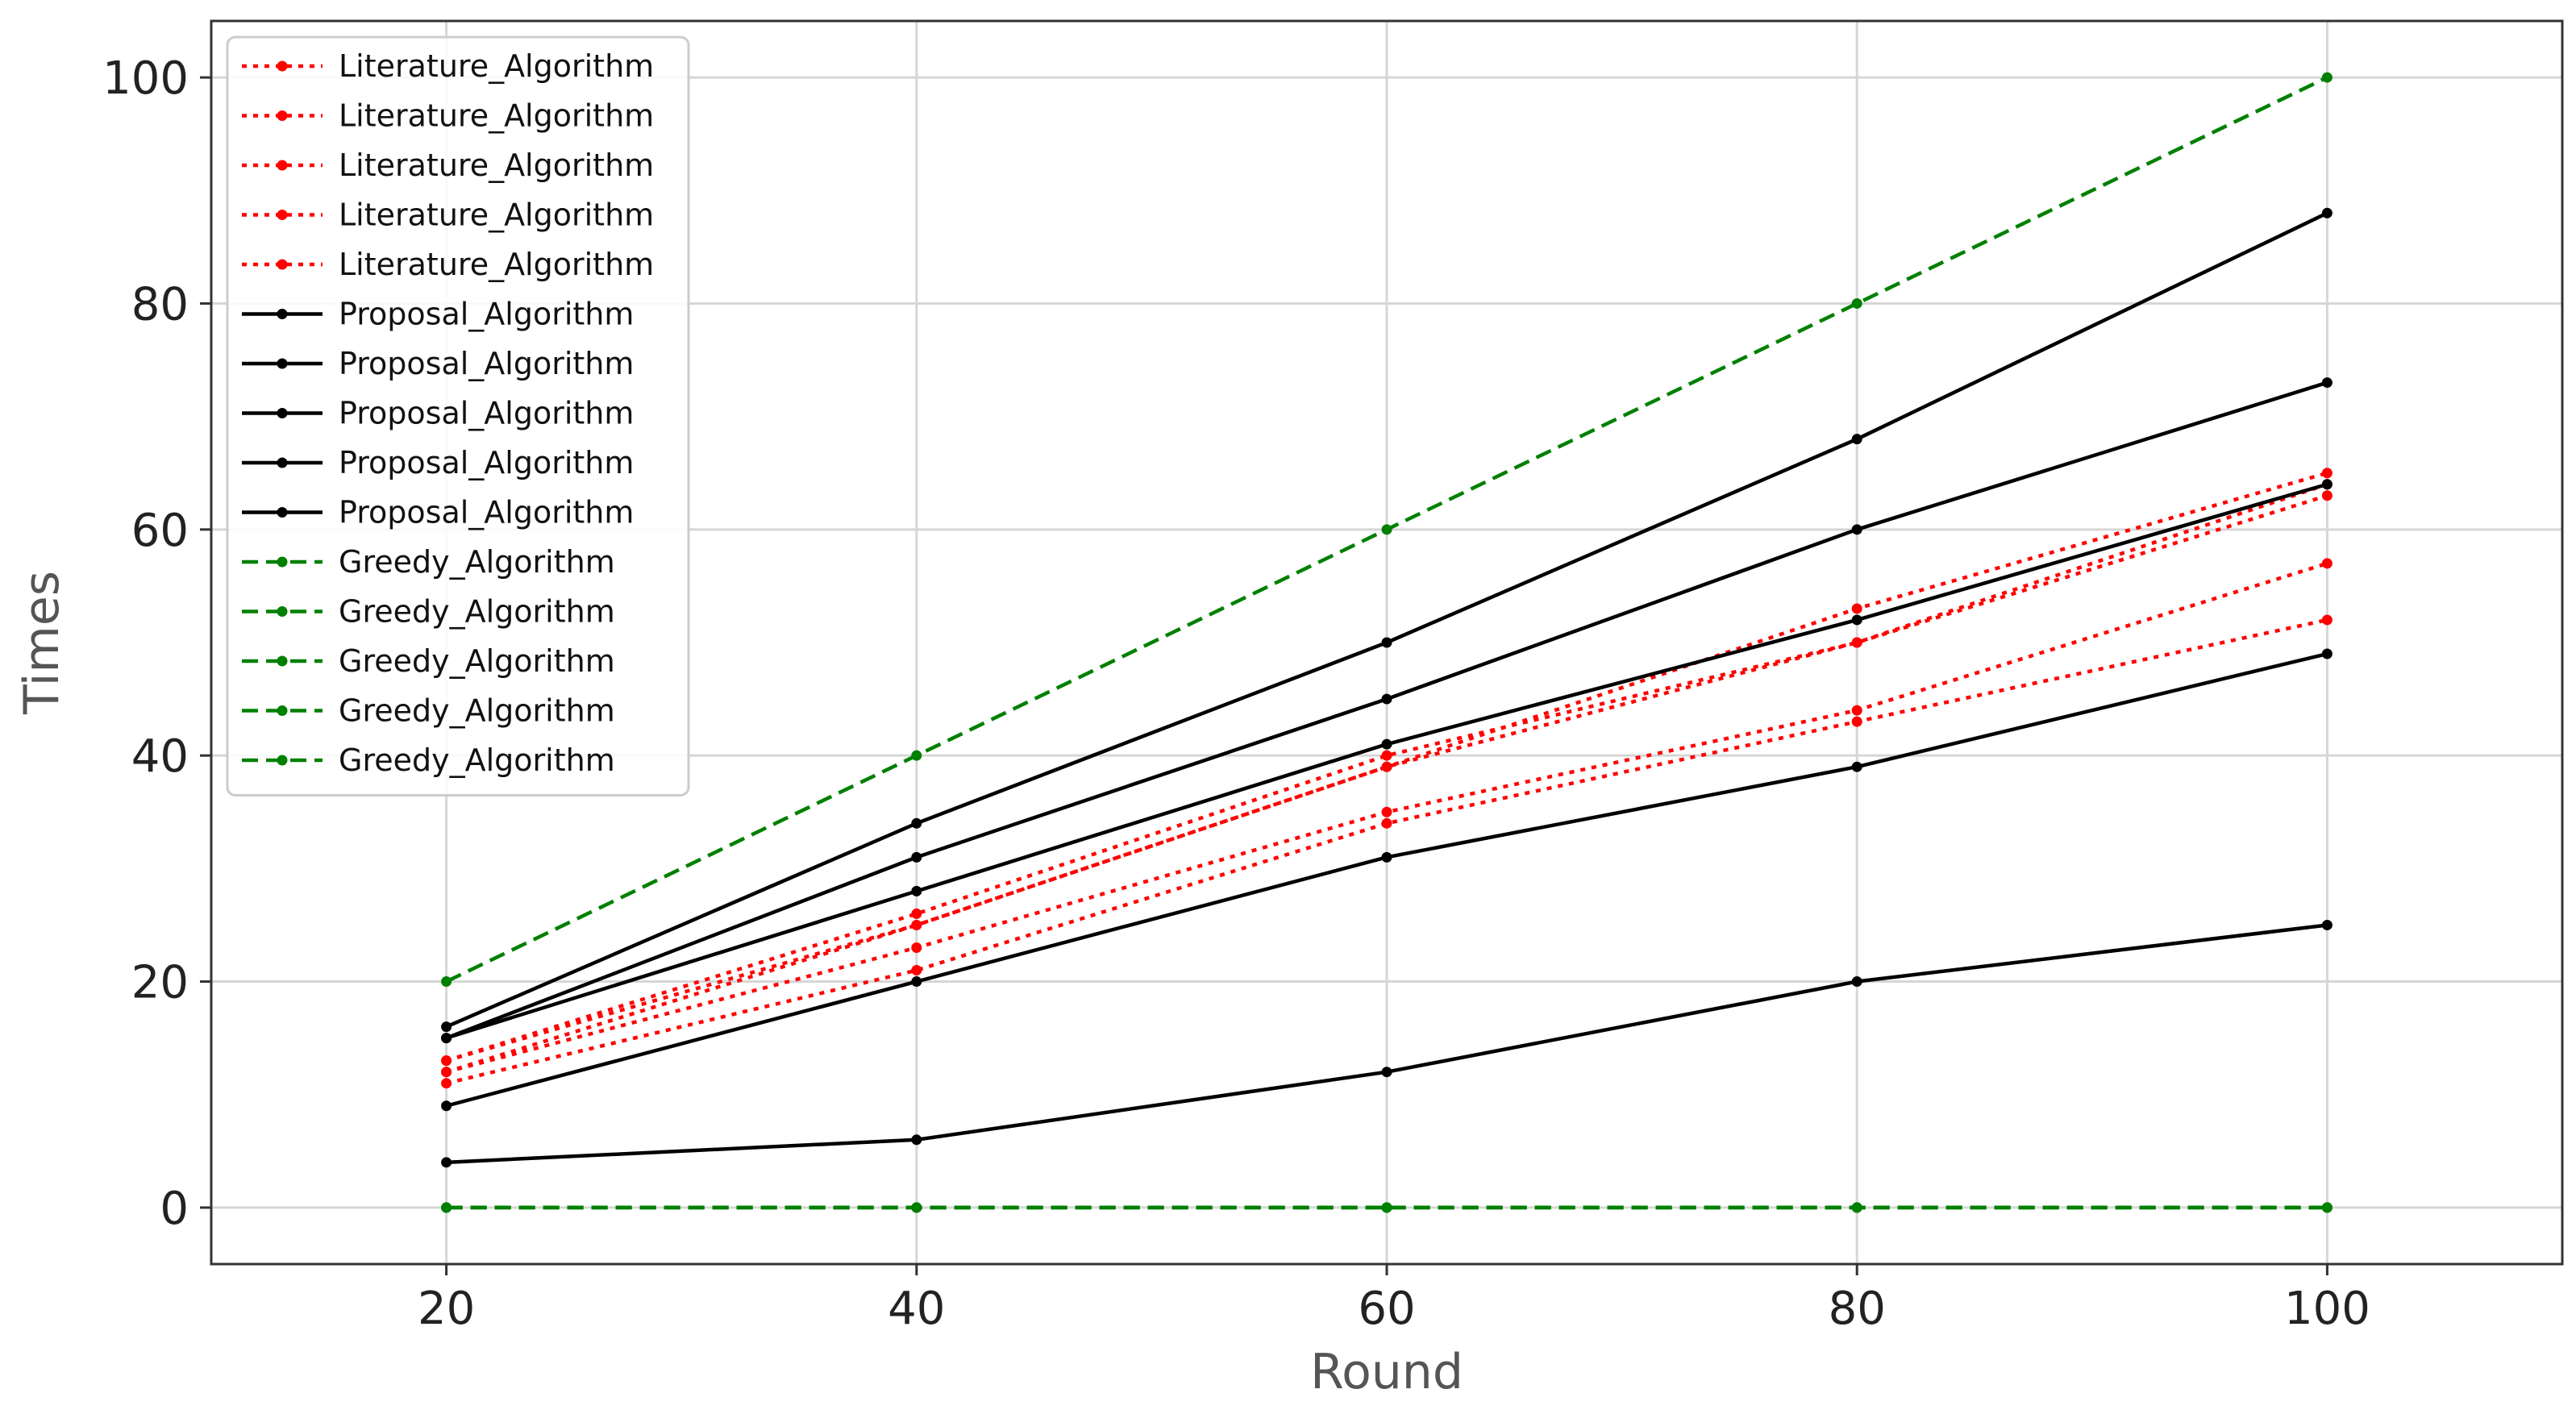 The width and height of the screenshot is (2576, 1410). Describe the element at coordinates (1387, 1372) in the screenshot. I see `x-axis-label: Round` at that location.